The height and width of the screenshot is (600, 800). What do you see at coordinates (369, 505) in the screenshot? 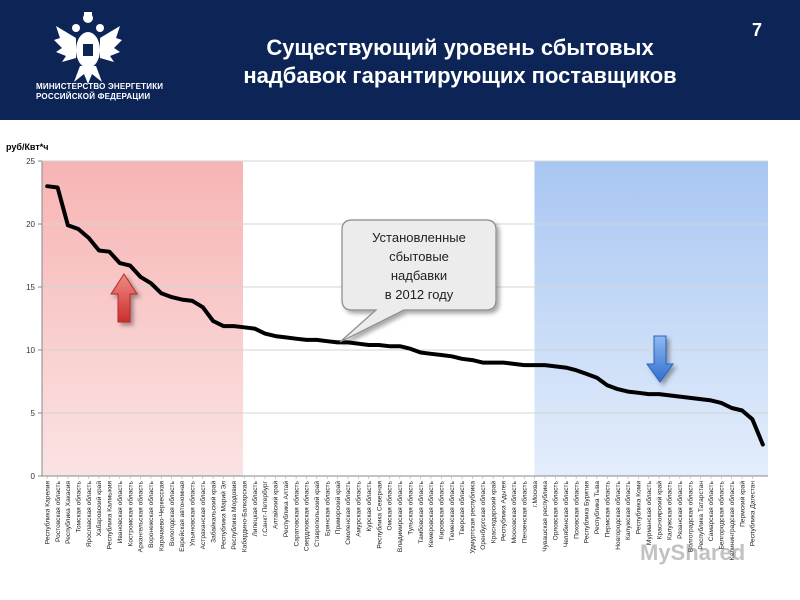
I see `x-tick-label: Курская область` at bounding box center [369, 505].